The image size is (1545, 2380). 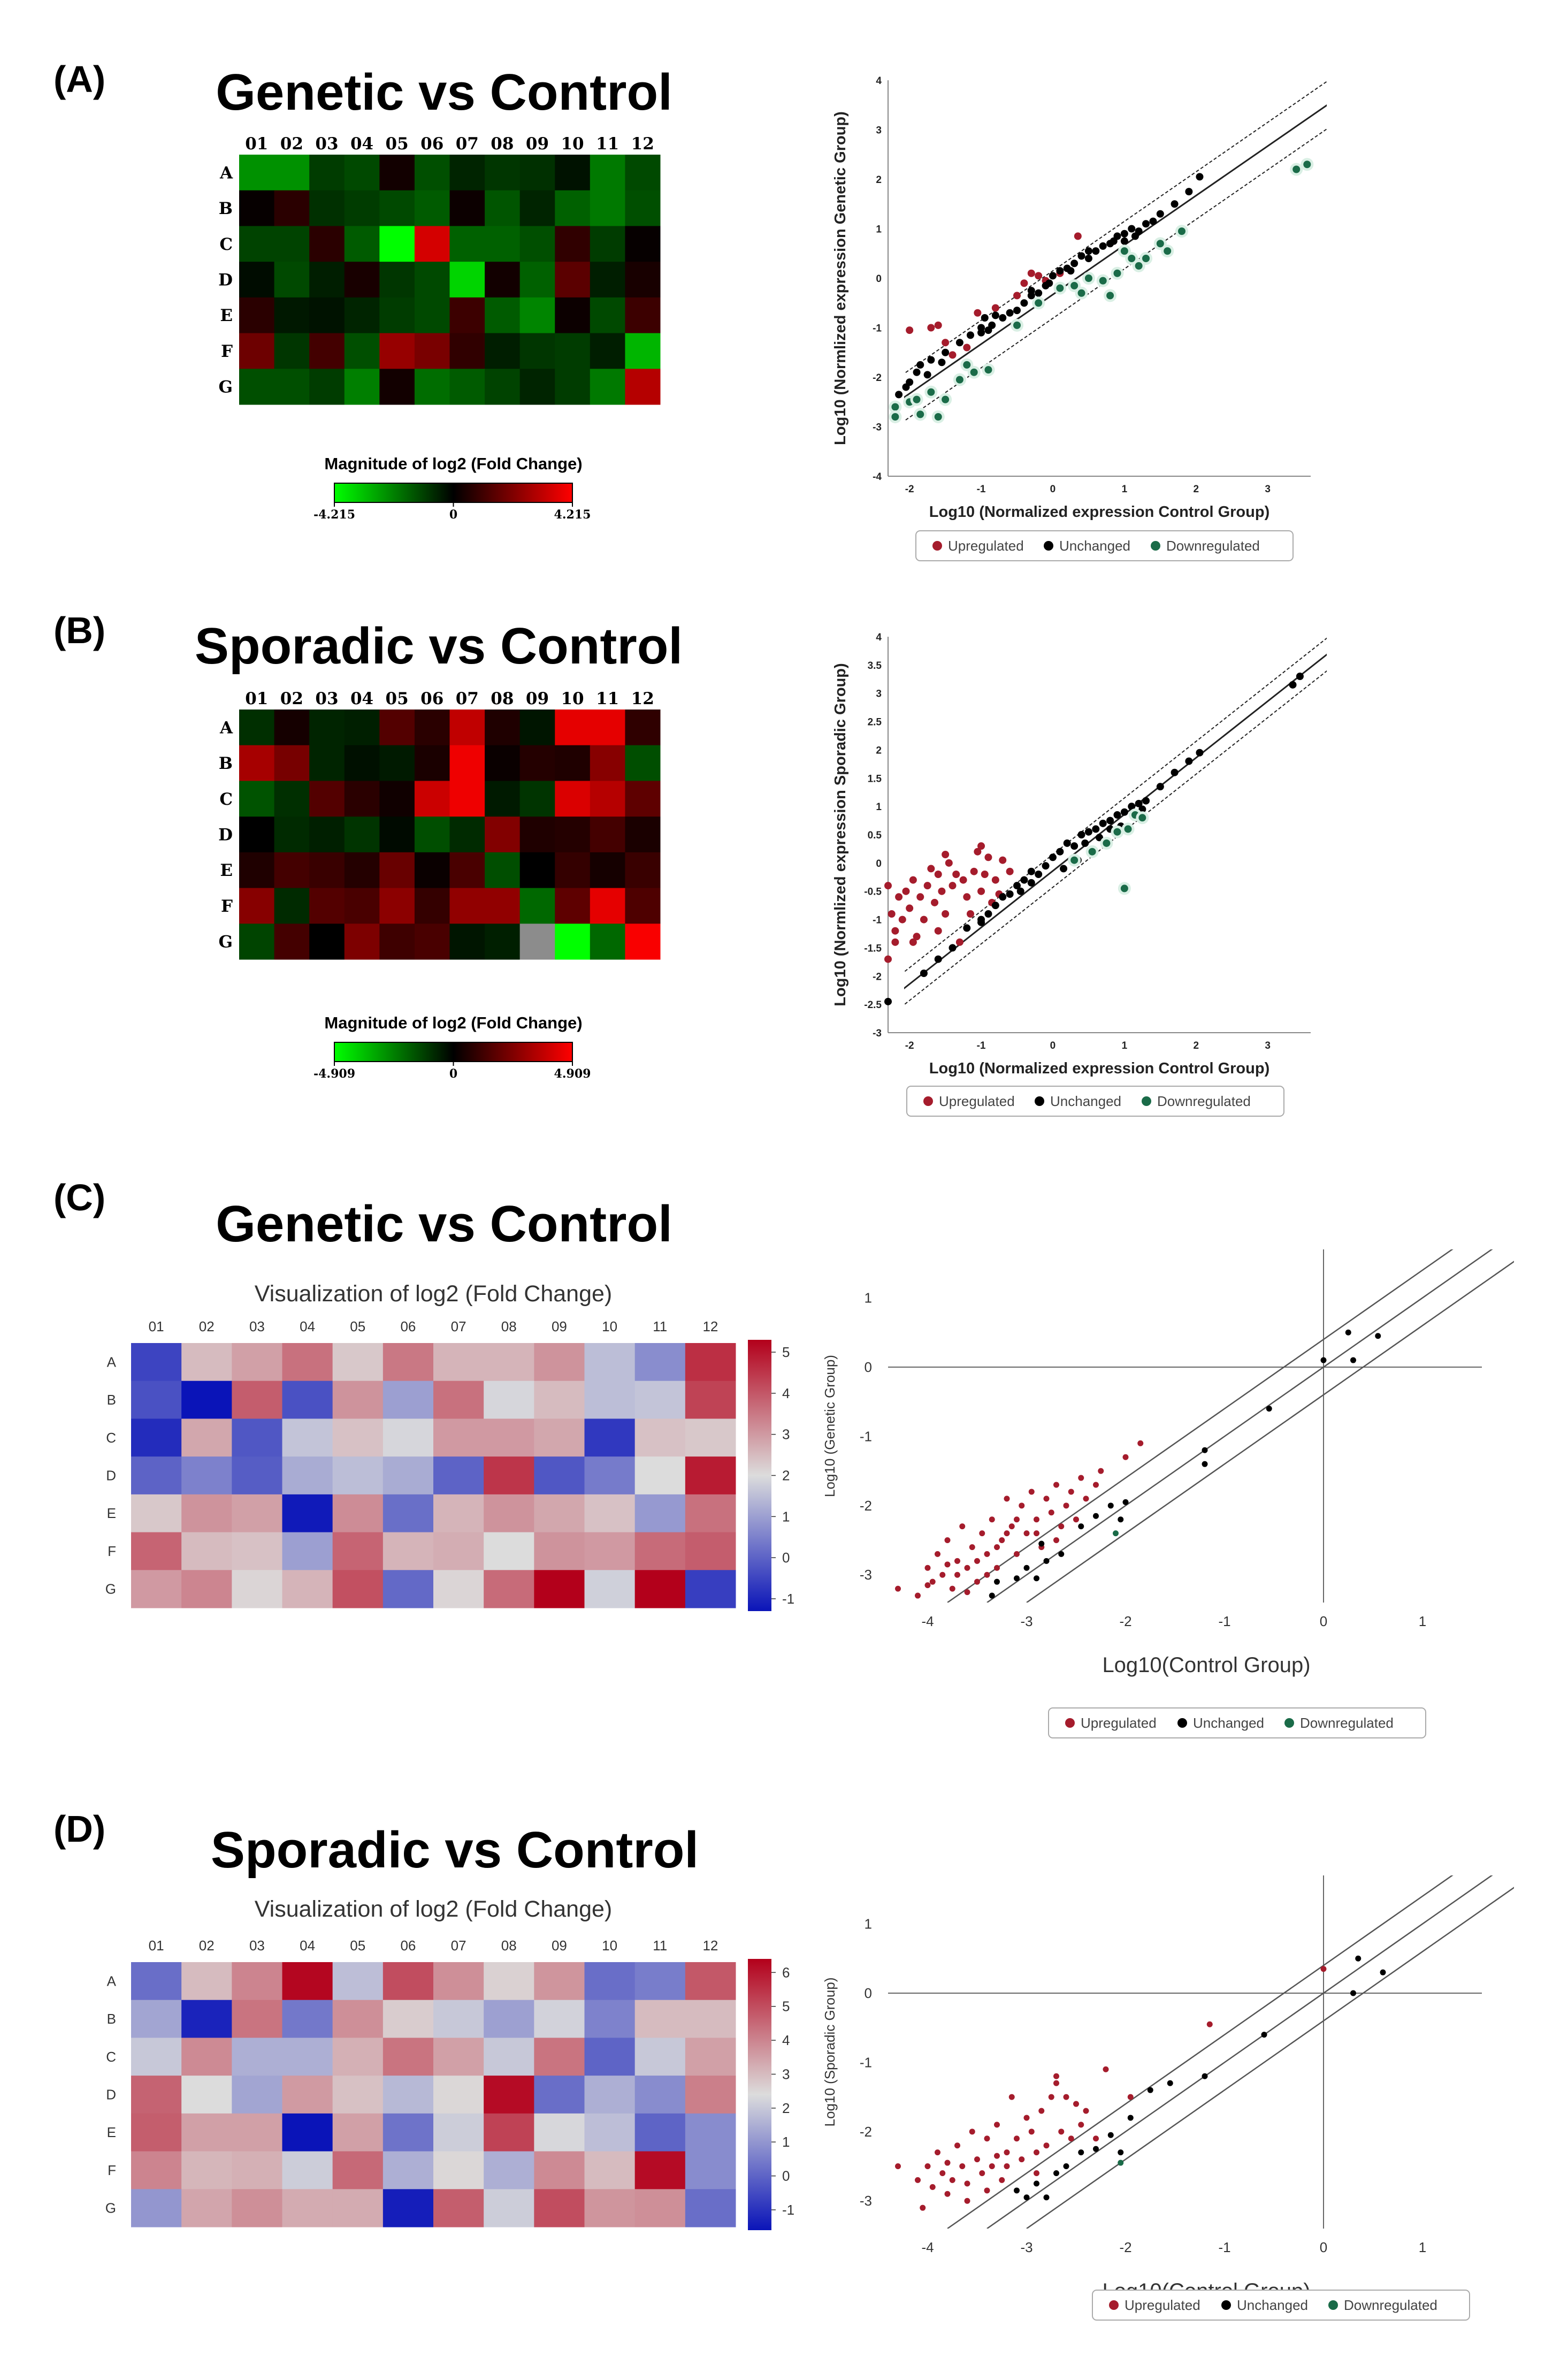 What do you see at coordinates (786, 2142) in the screenshot?
I see `colorbar-tick-label: 1` at bounding box center [786, 2142].